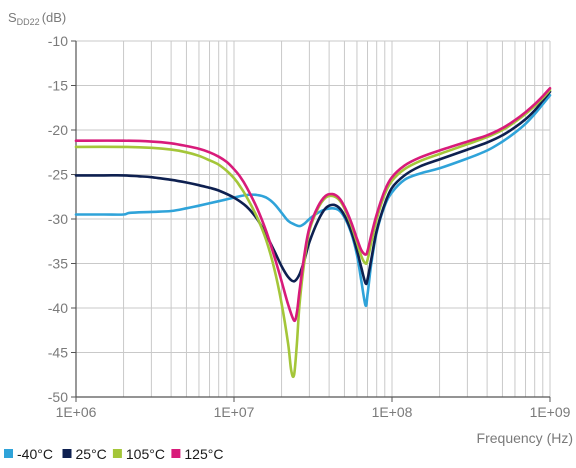 Image resolution: width=576 pixels, height=468 pixels. What do you see at coordinates (58, 41) in the screenshot?
I see `y-tick-label: -10` at bounding box center [58, 41].